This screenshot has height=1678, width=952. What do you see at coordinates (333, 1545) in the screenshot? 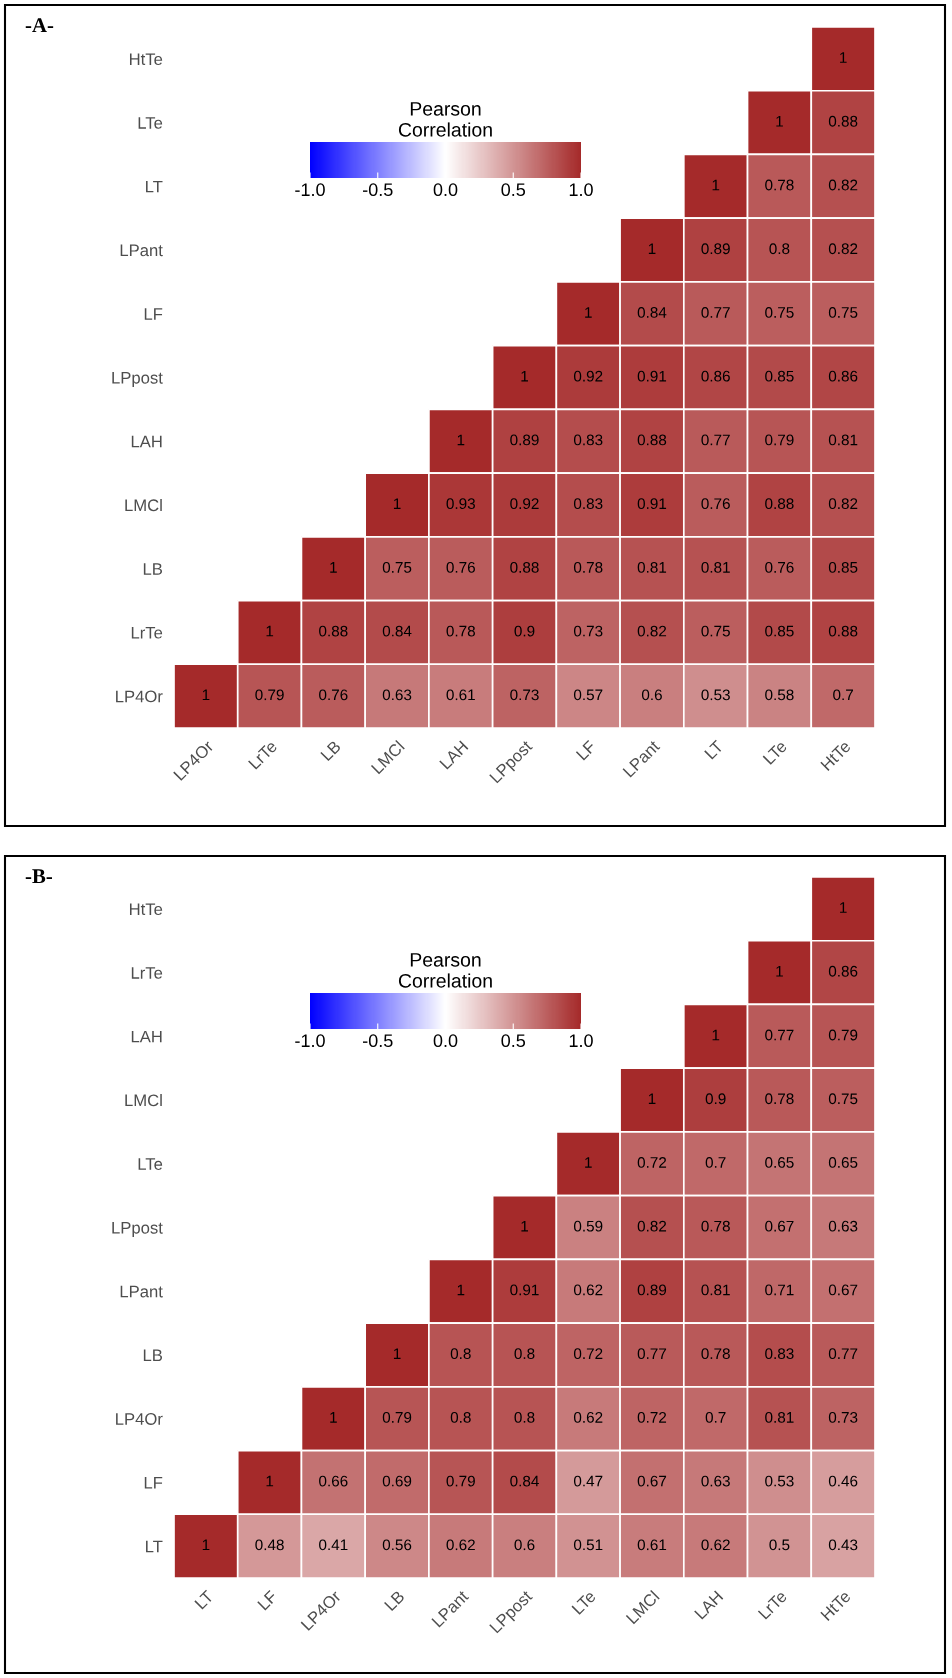
I see `data-label: 0.41` at bounding box center [333, 1545].